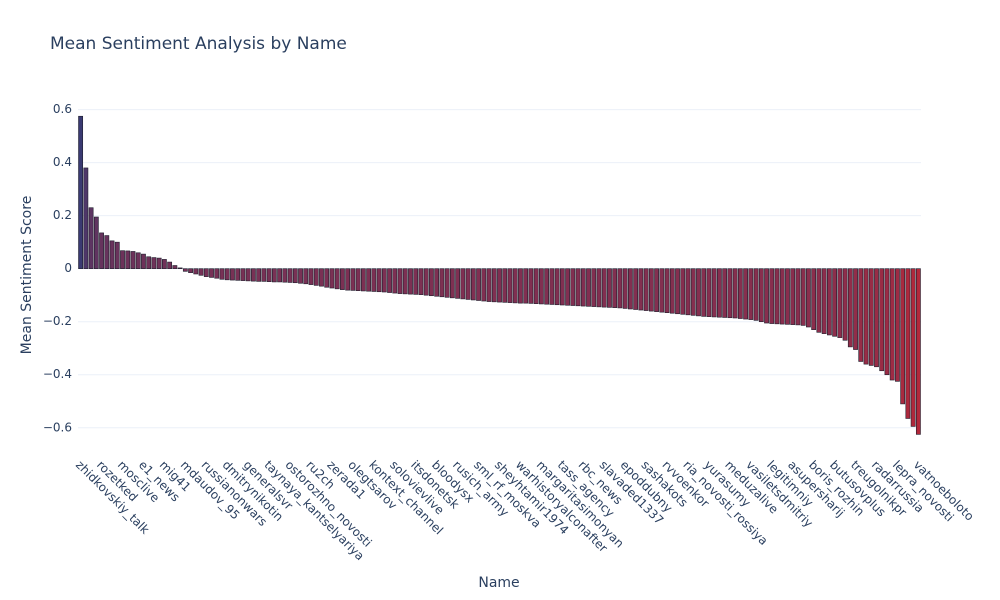 The height and width of the screenshot is (600, 1000). Describe the element at coordinates (498, 583) in the screenshot. I see `x-axis-title: Name` at that location.